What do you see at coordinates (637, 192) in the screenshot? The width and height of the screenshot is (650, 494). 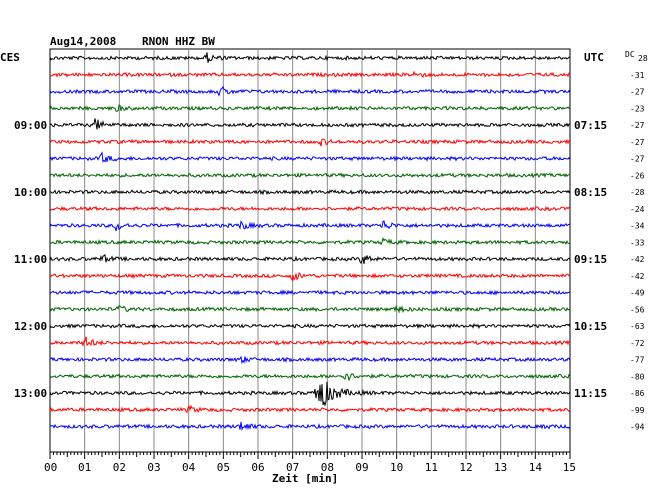 I see `dc-value: -28` at bounding box center [637, 192].